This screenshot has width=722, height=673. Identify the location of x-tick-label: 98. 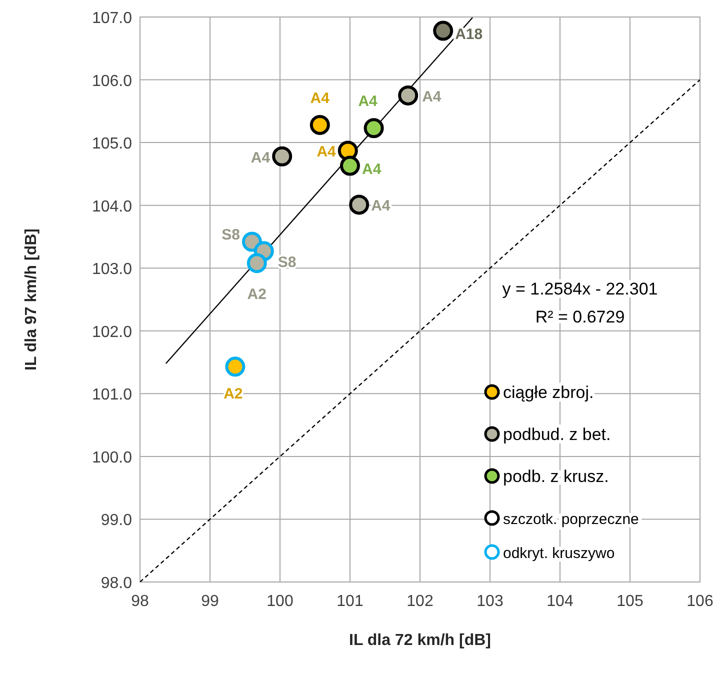
(140, 601).